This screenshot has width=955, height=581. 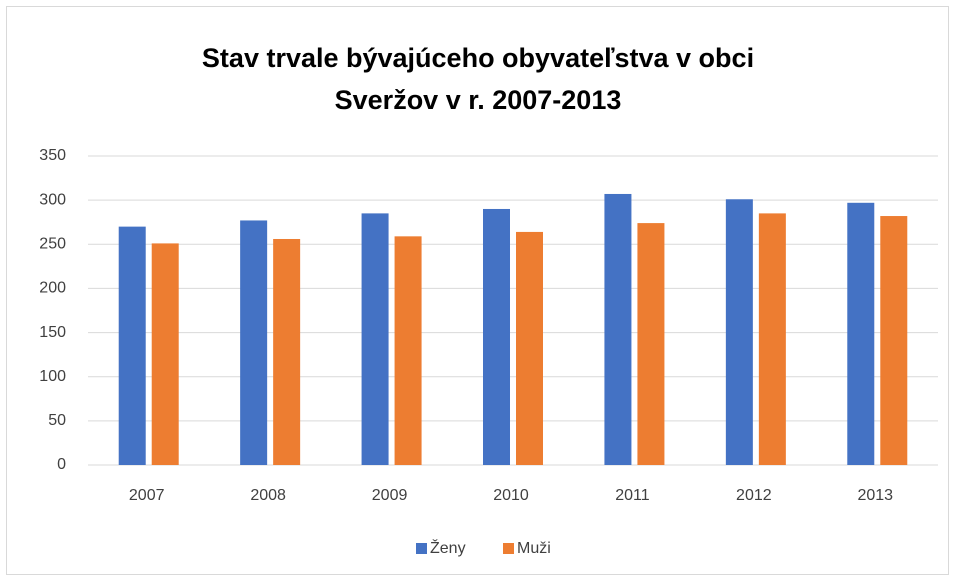 I want to click on y-tick-label: 50, so click(x=57, y=420).